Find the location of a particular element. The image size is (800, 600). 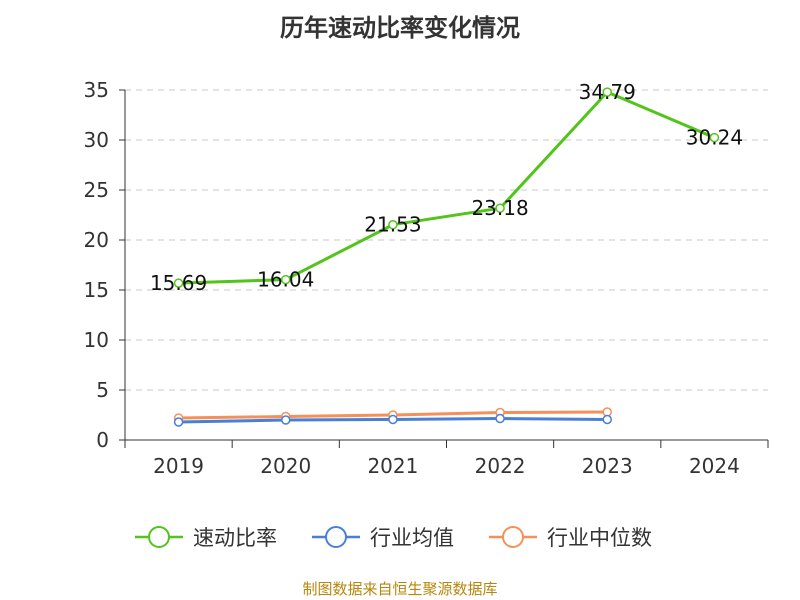

data-label: 16.04 is located at coordinates (285, 280).